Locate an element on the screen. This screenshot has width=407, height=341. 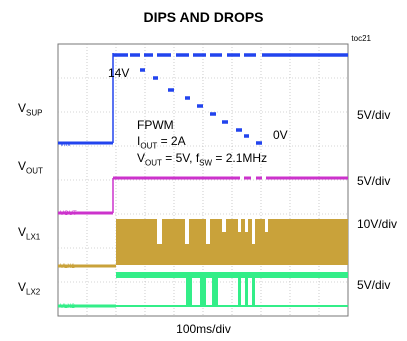
vout-label: VOUT is located at coordinates (30, 167).